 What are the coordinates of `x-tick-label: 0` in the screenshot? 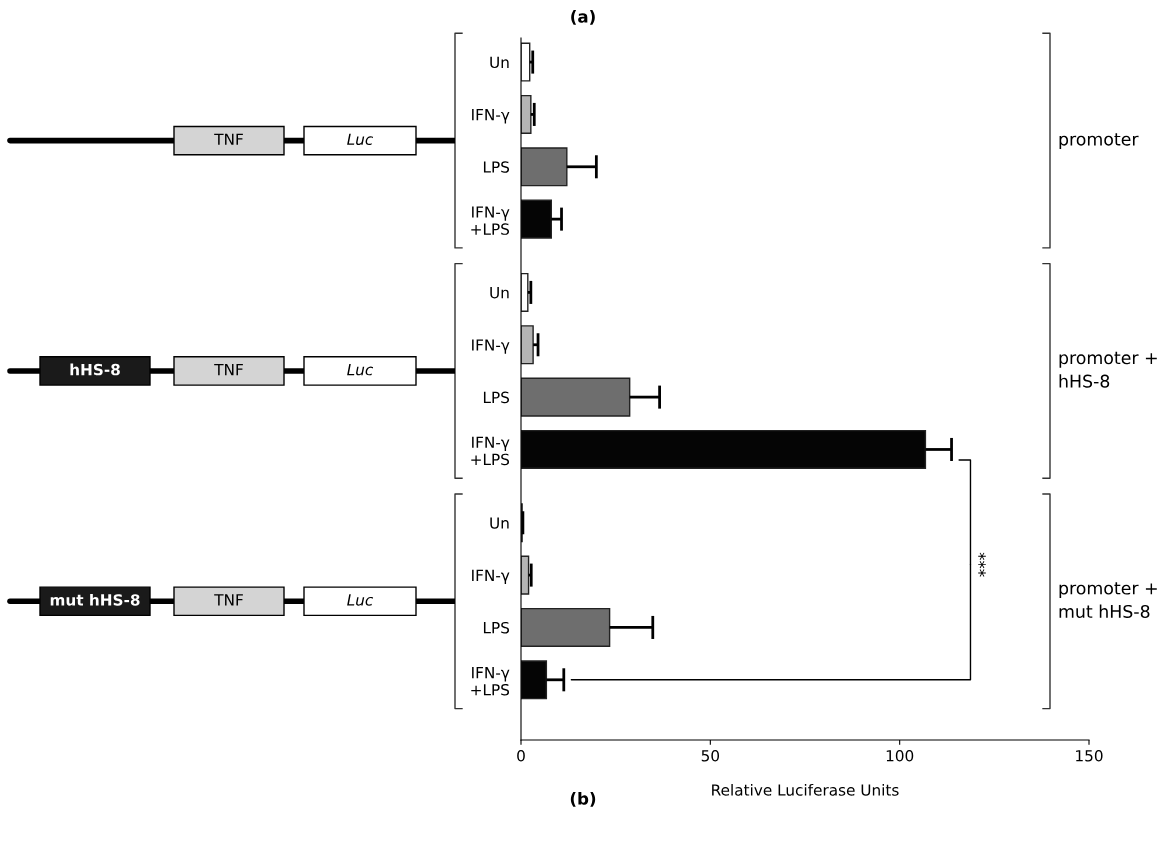 It's located at (521, 755).